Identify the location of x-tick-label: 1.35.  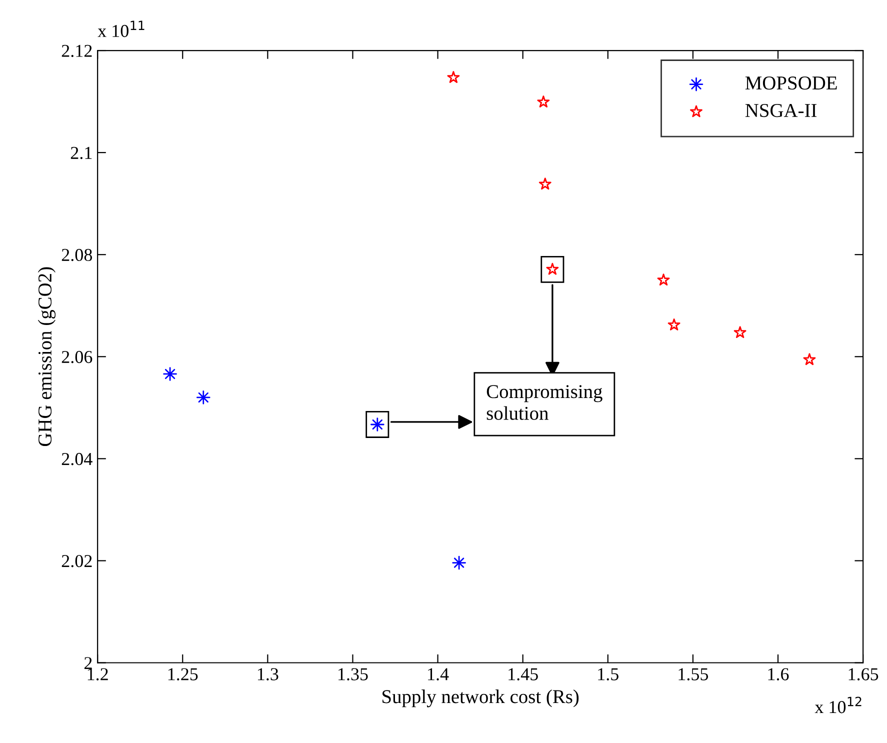
(353, 674).